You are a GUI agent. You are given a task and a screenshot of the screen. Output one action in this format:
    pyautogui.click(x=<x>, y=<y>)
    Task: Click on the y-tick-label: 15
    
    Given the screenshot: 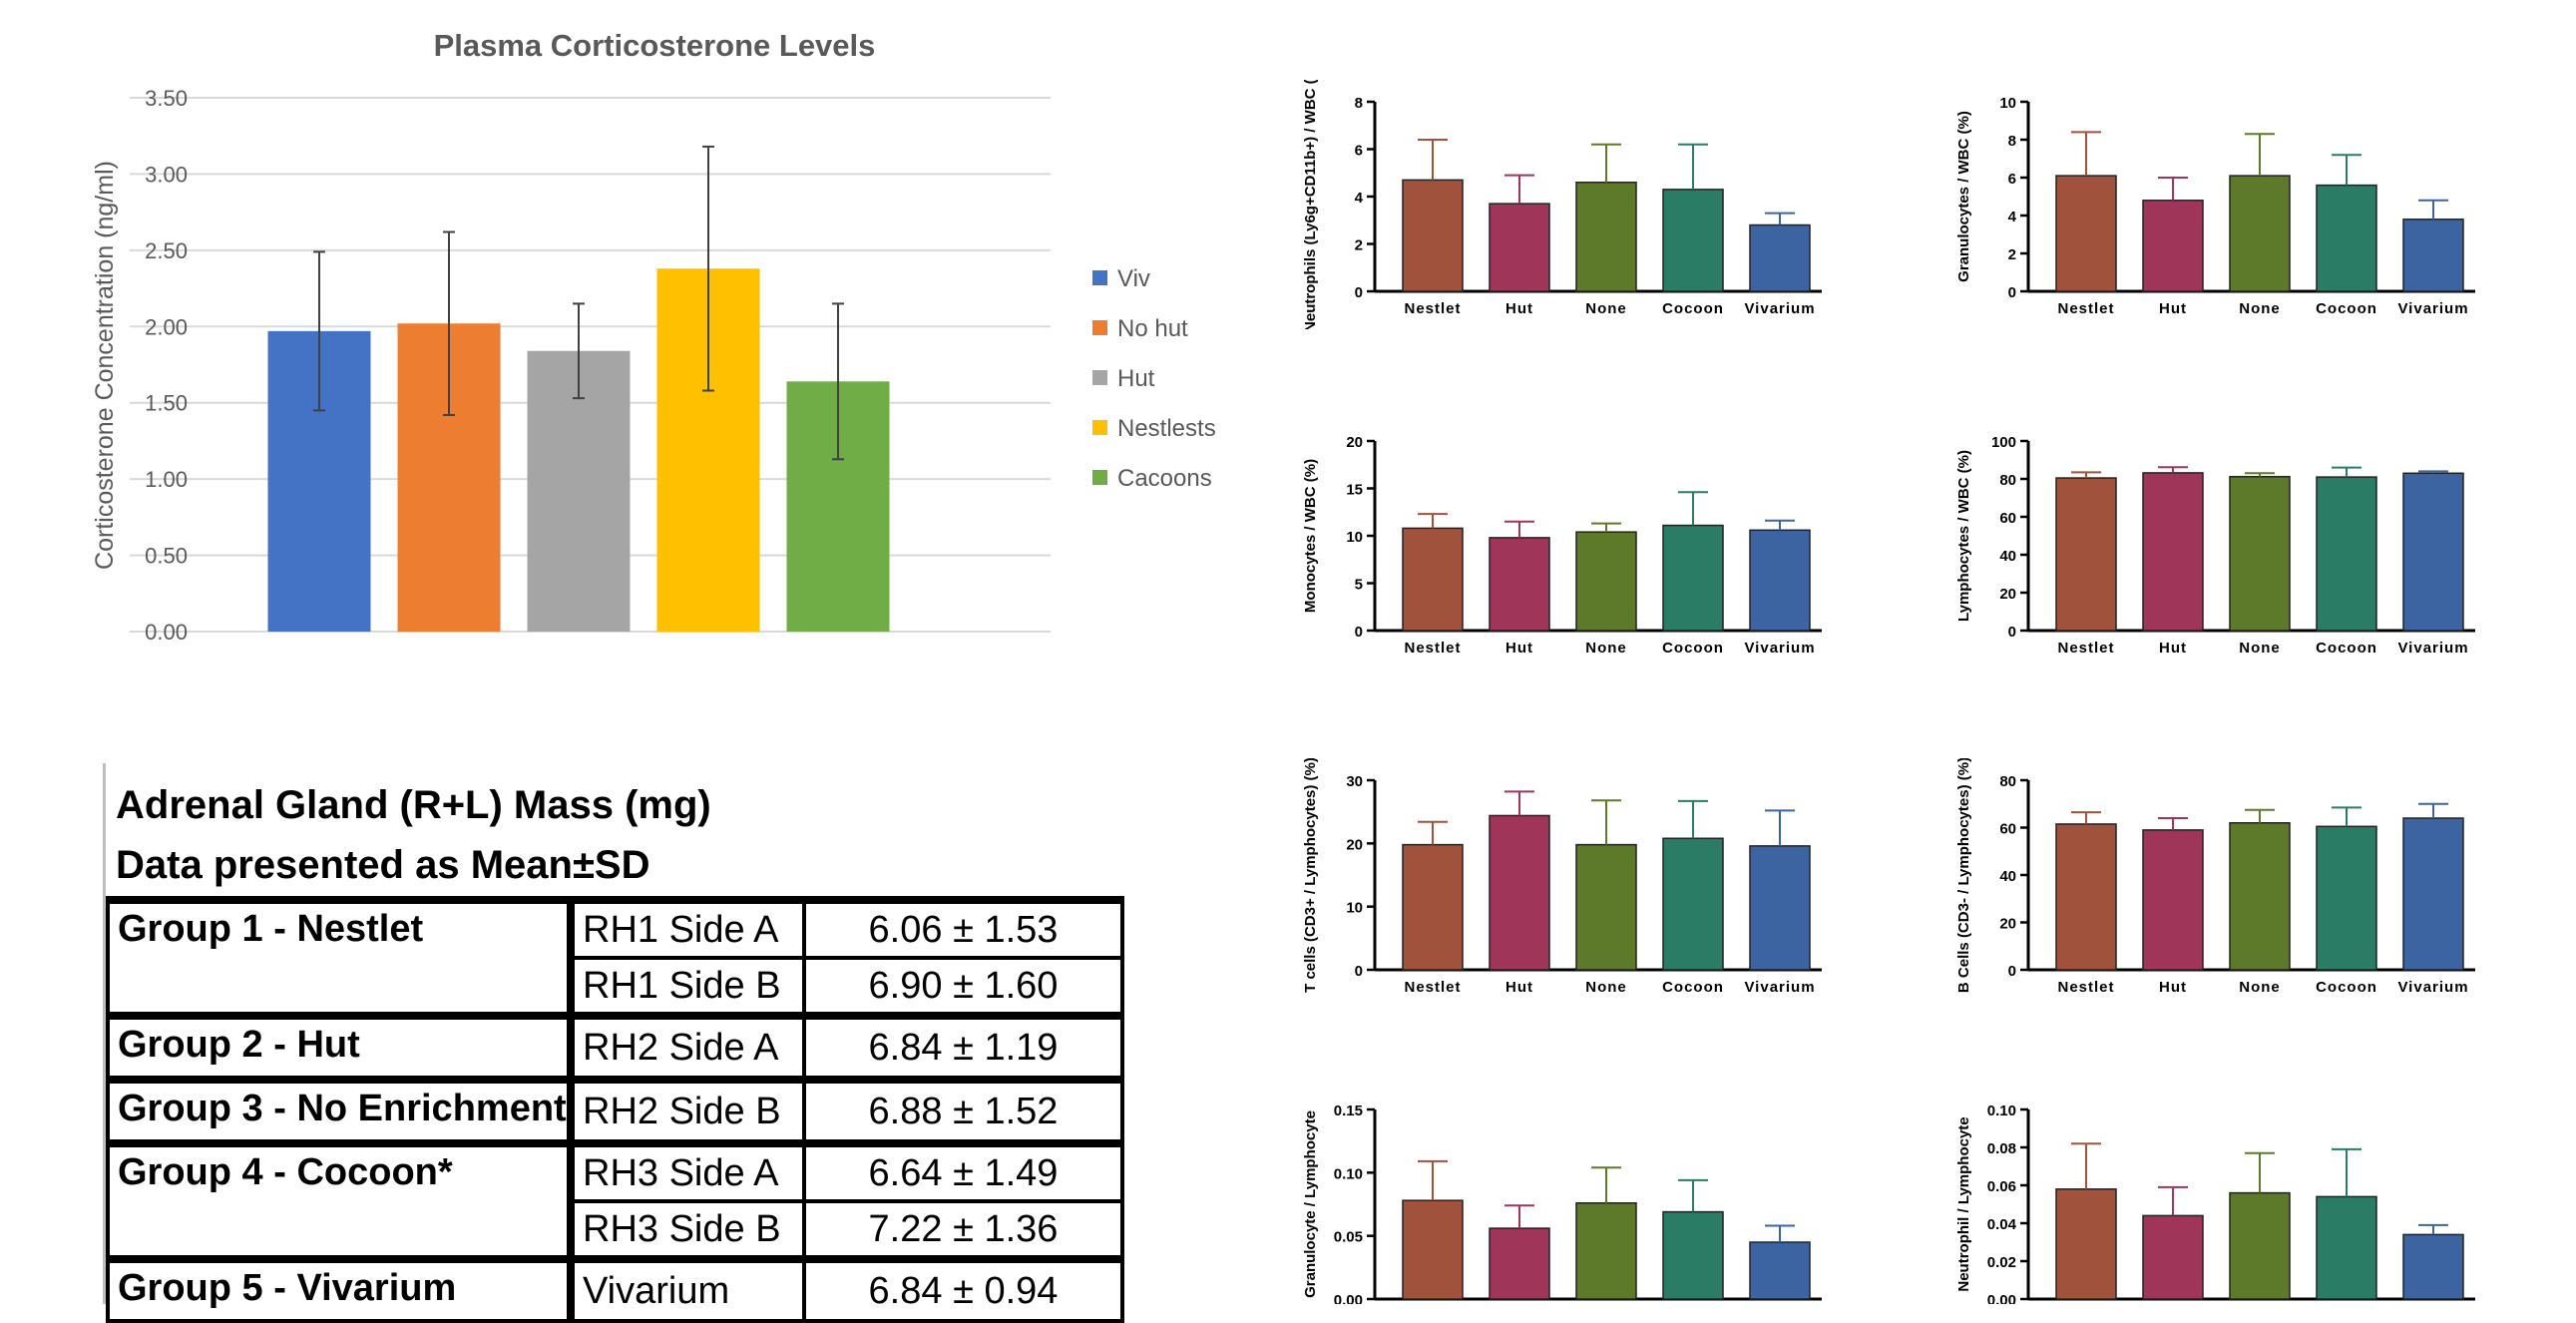 What is the action you would take?
    pyautogui.click(x=1354, y=490)
    